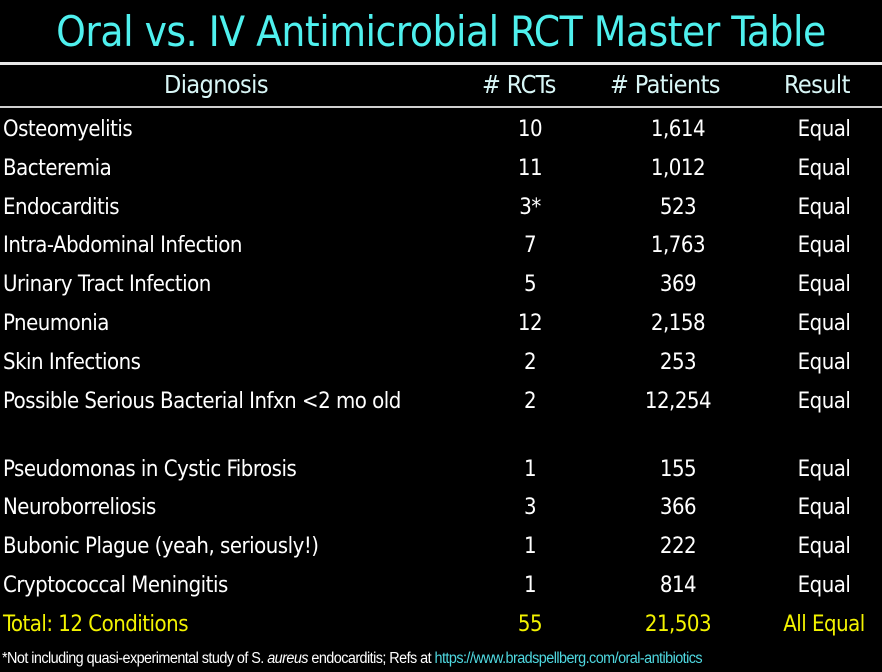  Describe the element at coordinates (161, 547) in the screenshot. I see `diagnosis-cell: Bubonic Plague (yeah, seriously!)` at that location.